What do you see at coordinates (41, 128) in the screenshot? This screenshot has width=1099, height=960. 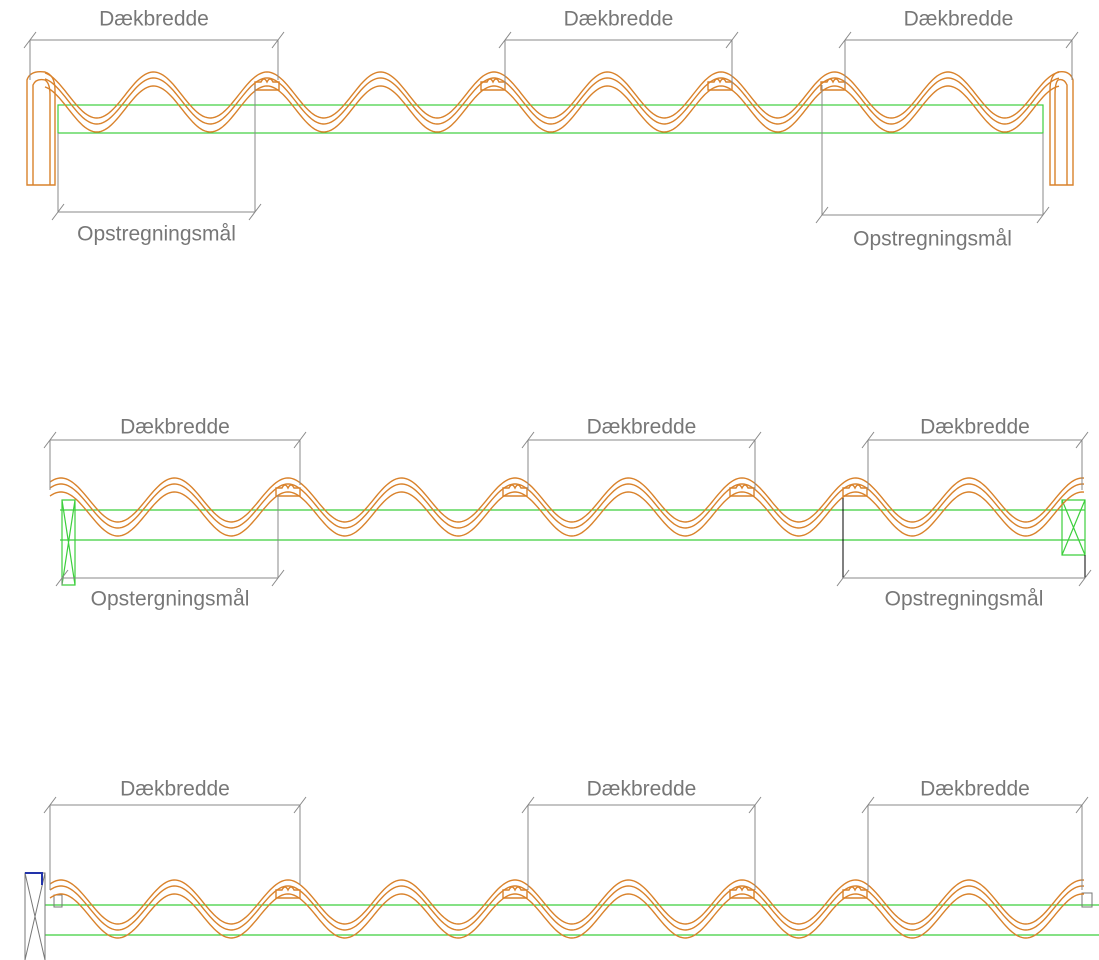 I see `barge-tile` at bounding box center [41, 128].